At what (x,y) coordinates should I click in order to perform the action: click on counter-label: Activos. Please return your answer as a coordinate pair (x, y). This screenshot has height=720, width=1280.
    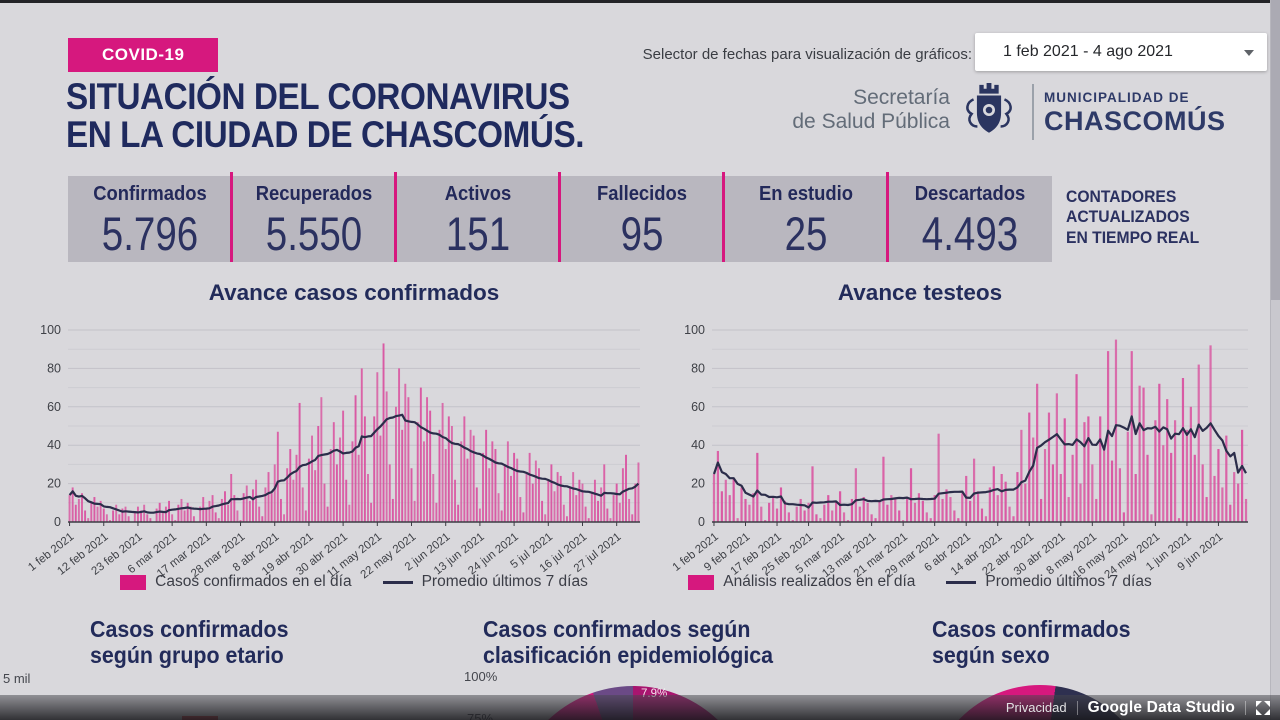
    Looking at the image, I should click on (478, 194).